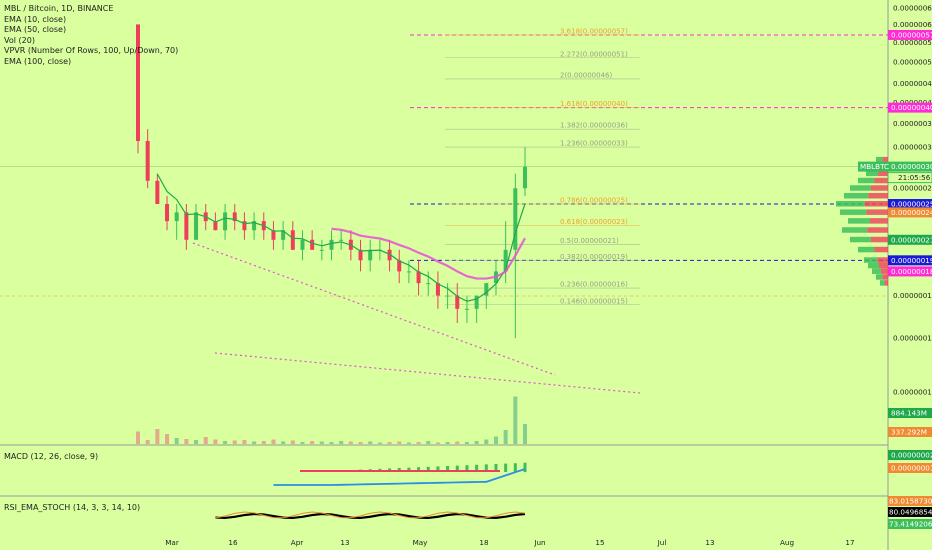 This screenshot has width=932, height=550. Describe the element at coordinates (421, 542) in the screenshot. I see `x-tick-label: May` at that location.